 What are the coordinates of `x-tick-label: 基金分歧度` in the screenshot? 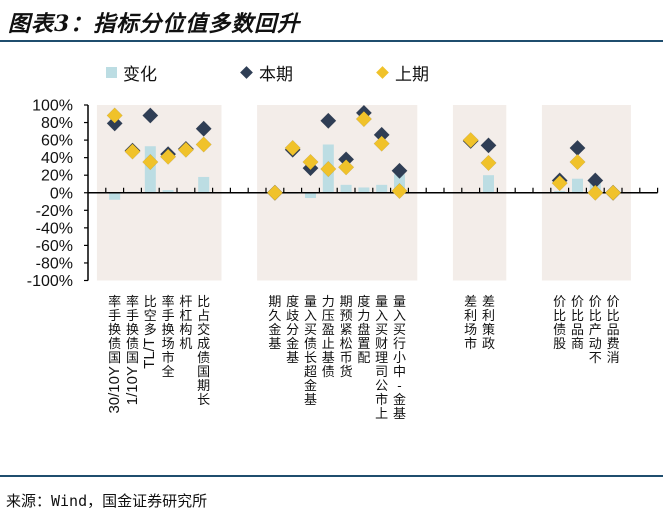 It's located at (293, 331).